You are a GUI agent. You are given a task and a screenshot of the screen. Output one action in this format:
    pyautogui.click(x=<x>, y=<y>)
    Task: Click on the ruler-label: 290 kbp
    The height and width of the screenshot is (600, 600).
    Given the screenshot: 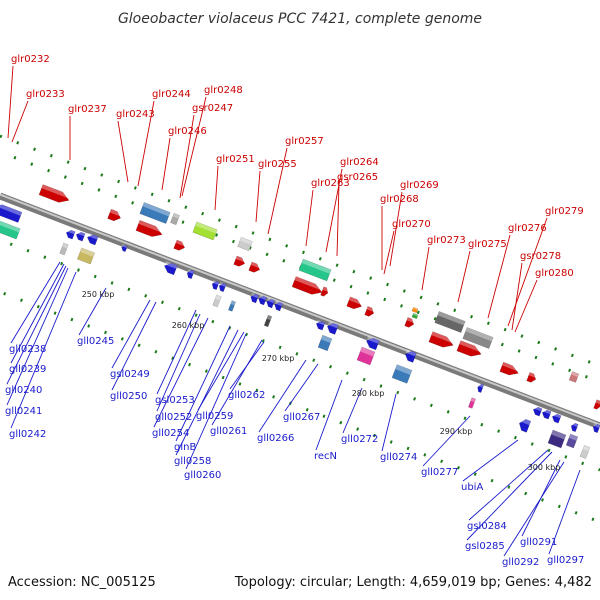 What is the action you would take?
    pyautogui.click(x=456, y=431)
    